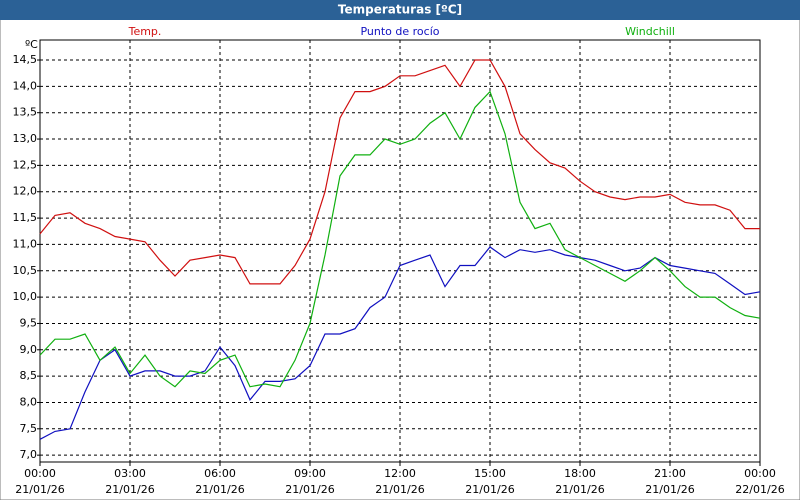 This screenshot has width=800, height=500. What do you see at coordinates (29, 349) in the screenshot?
I see `y-tick-label: 9,0` at bounding box center [29, 349].